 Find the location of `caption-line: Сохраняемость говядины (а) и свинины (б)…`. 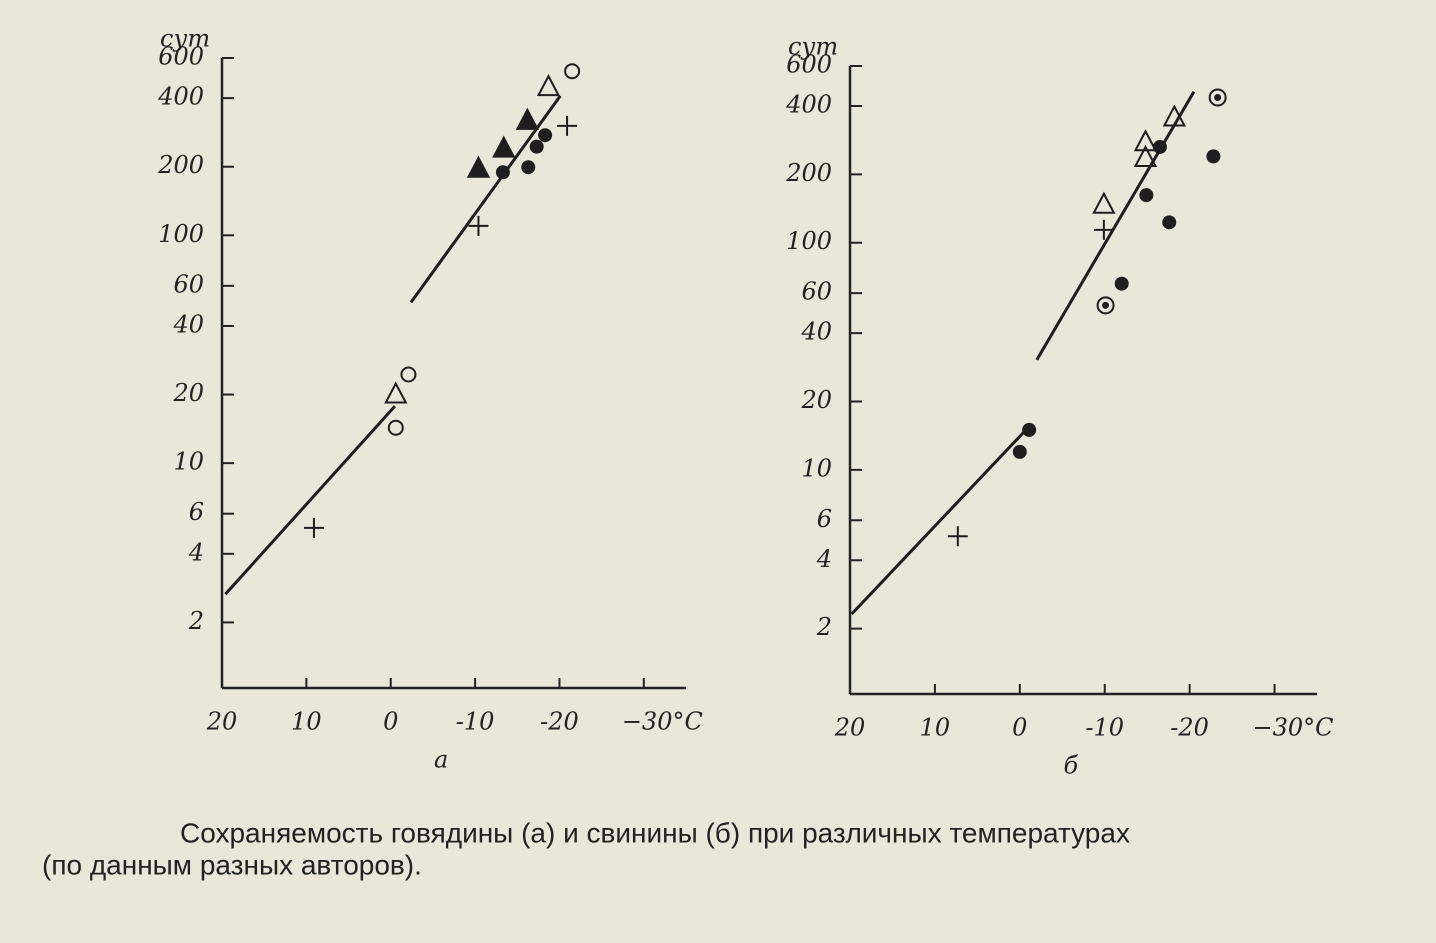

caption-line: Сохраняемость говядины (а) и свинины (б)… is located at coordinates (655, 832).